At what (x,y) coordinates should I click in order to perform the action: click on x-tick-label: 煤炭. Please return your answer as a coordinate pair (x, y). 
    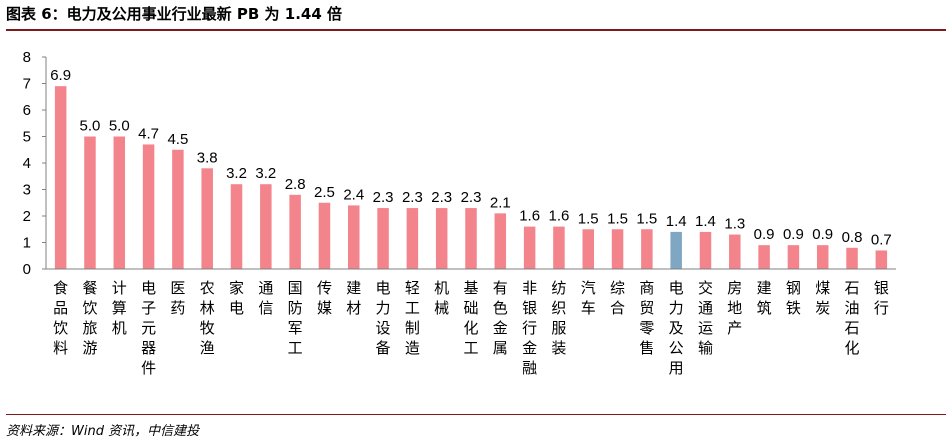
    Looking at the image, I should click on (822, 298).